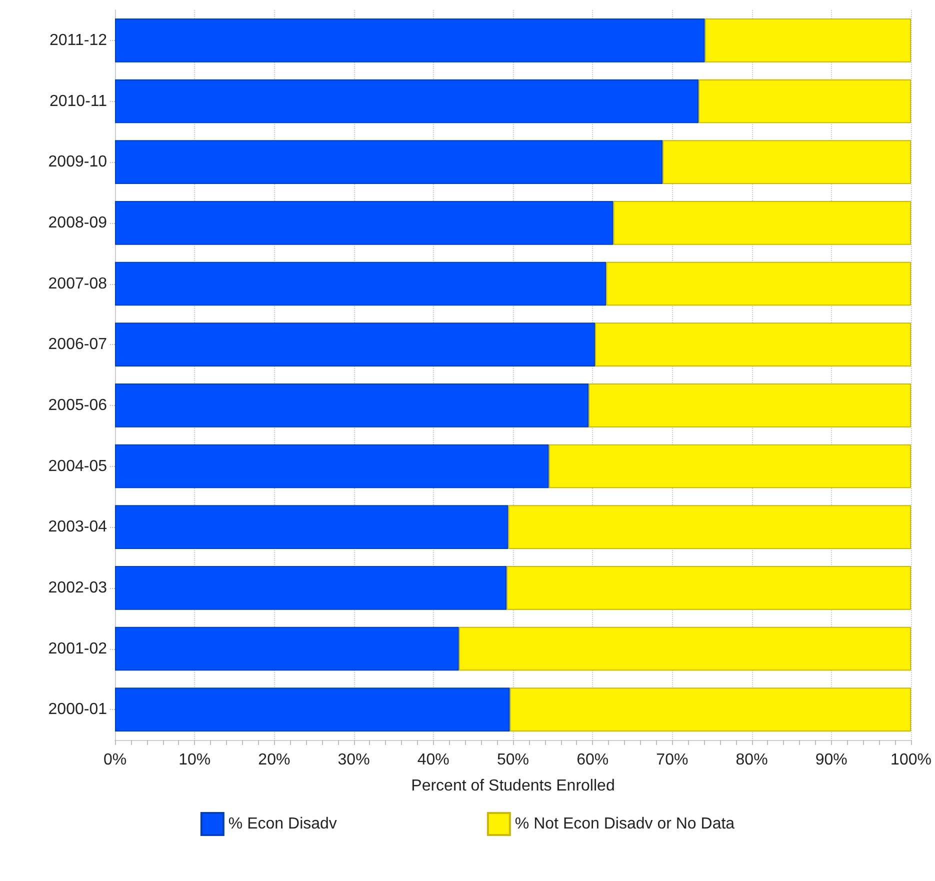  Describe the element at coordinates (752, 760) in the screenshot. I see `x-tick-label: 80%` at that location.